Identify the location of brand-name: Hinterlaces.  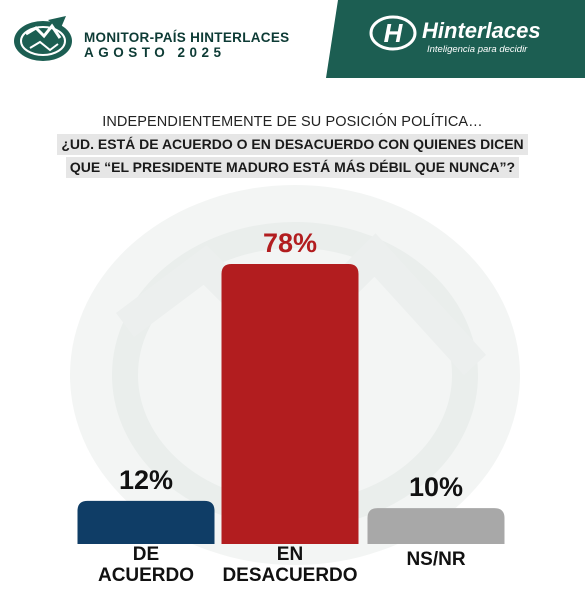
(481, 30).